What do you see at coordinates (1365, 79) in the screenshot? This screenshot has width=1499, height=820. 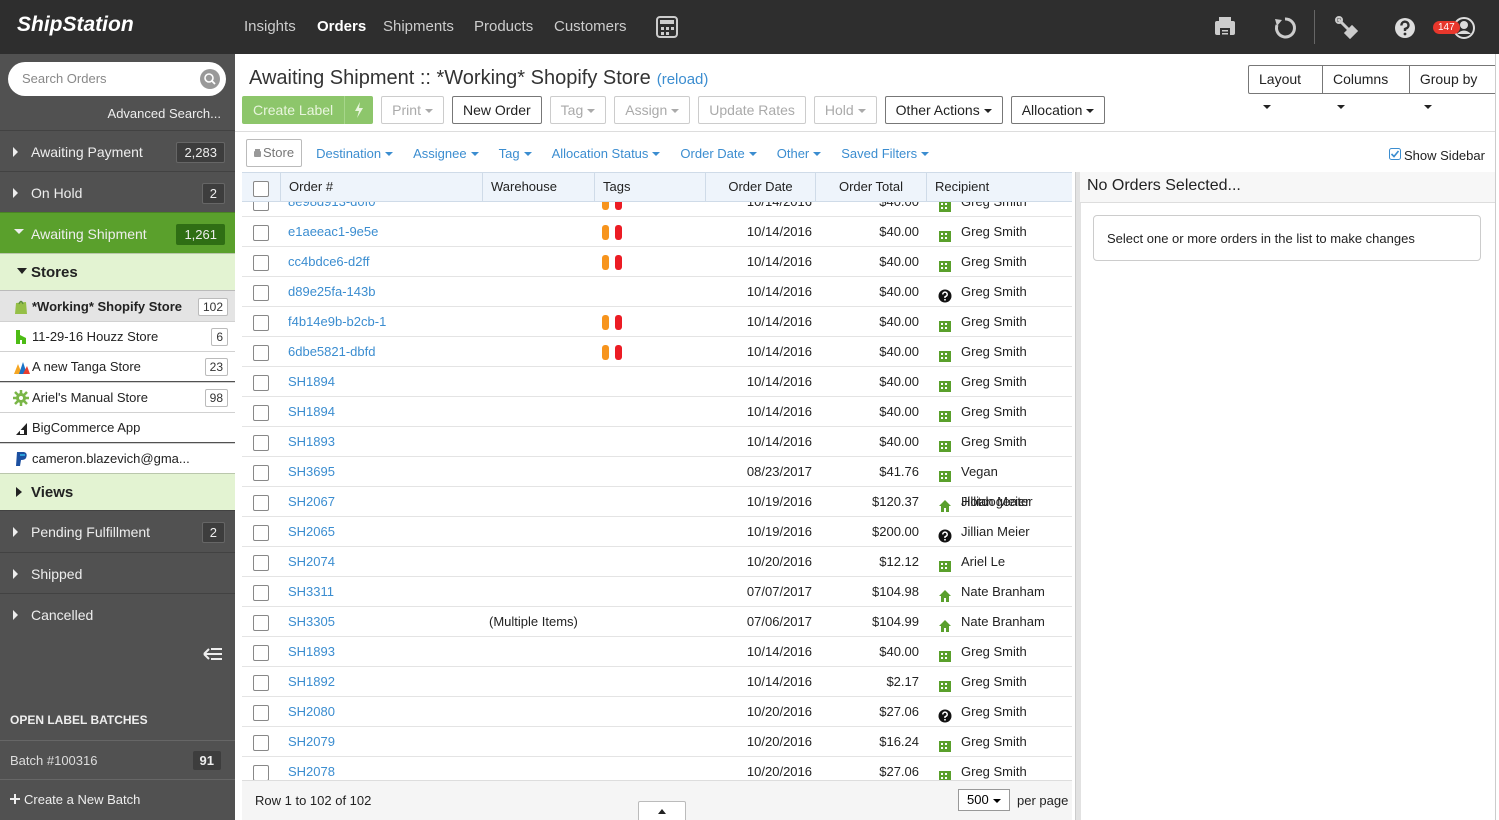 I see `button: Columns` at bounding box center [1365, 79].